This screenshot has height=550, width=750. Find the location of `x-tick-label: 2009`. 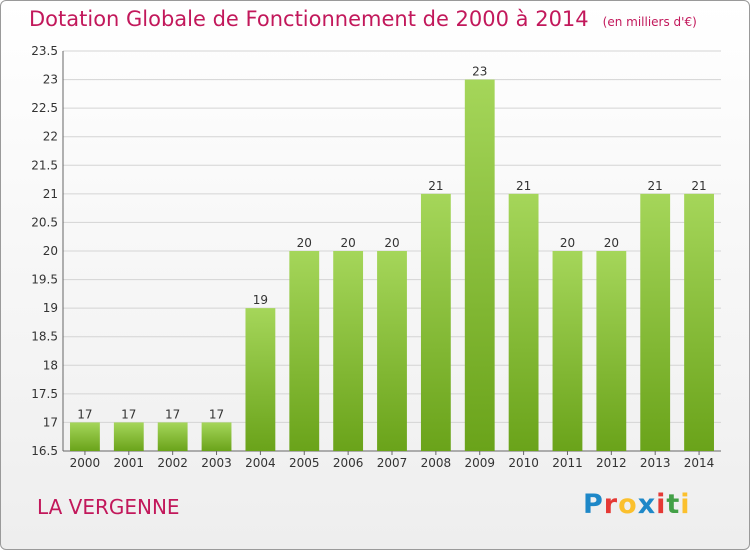

x-tick-label: 2009 is located at coordinates (479, 463).